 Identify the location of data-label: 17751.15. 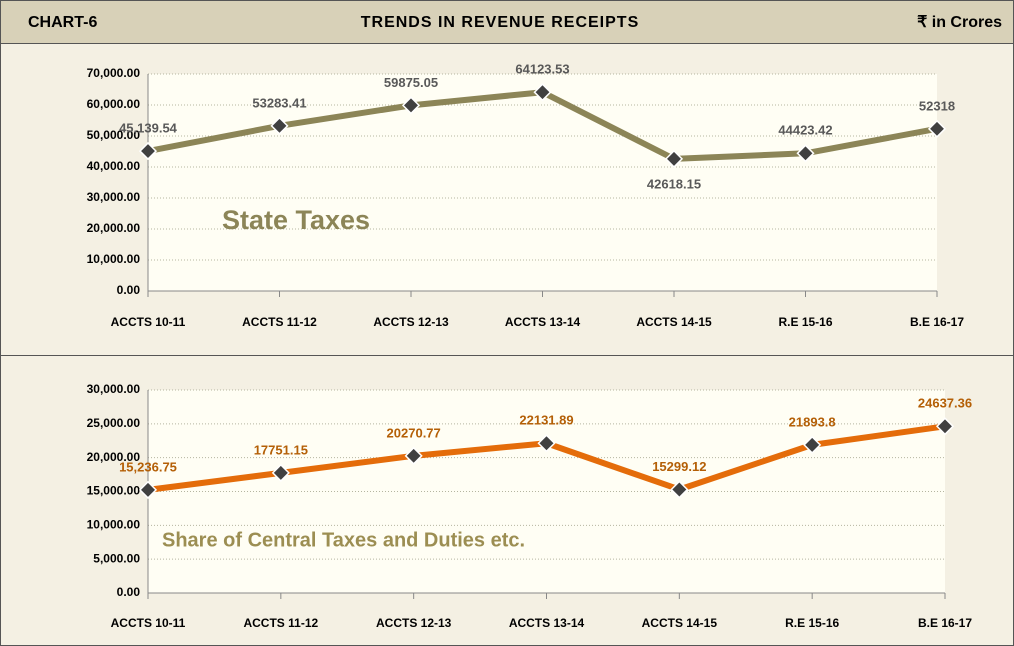
(281, 449).